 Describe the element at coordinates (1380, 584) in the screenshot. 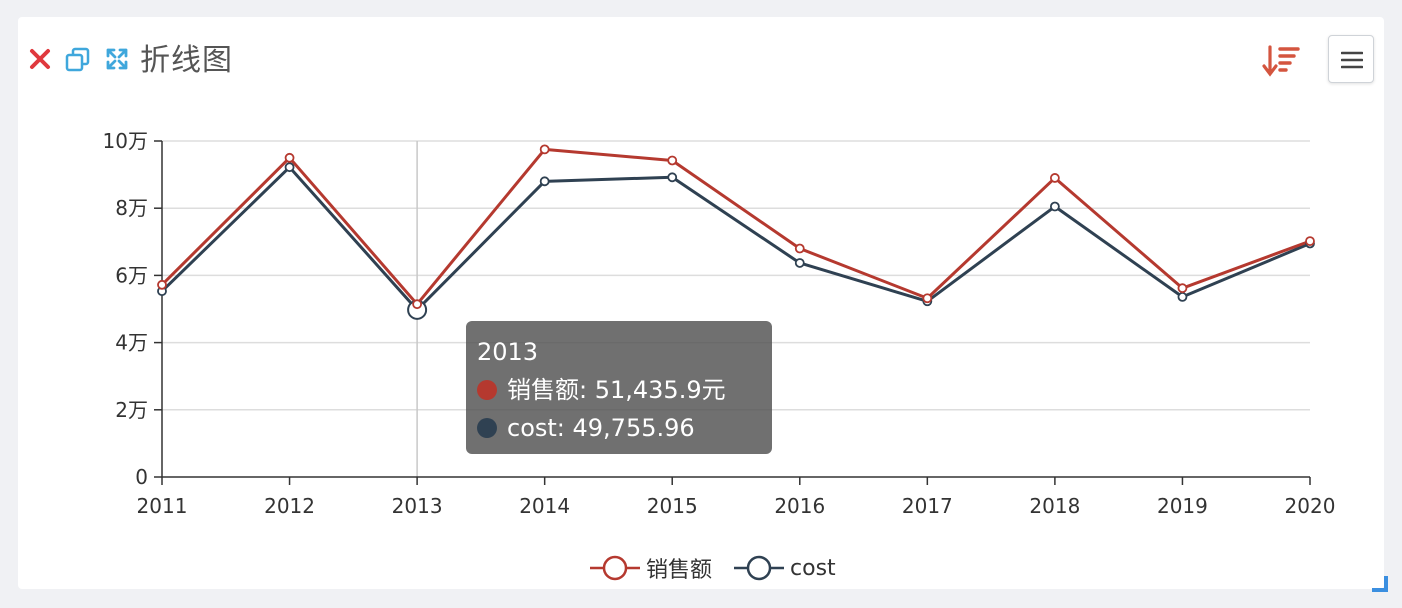

I see `resize-handle` at that location.